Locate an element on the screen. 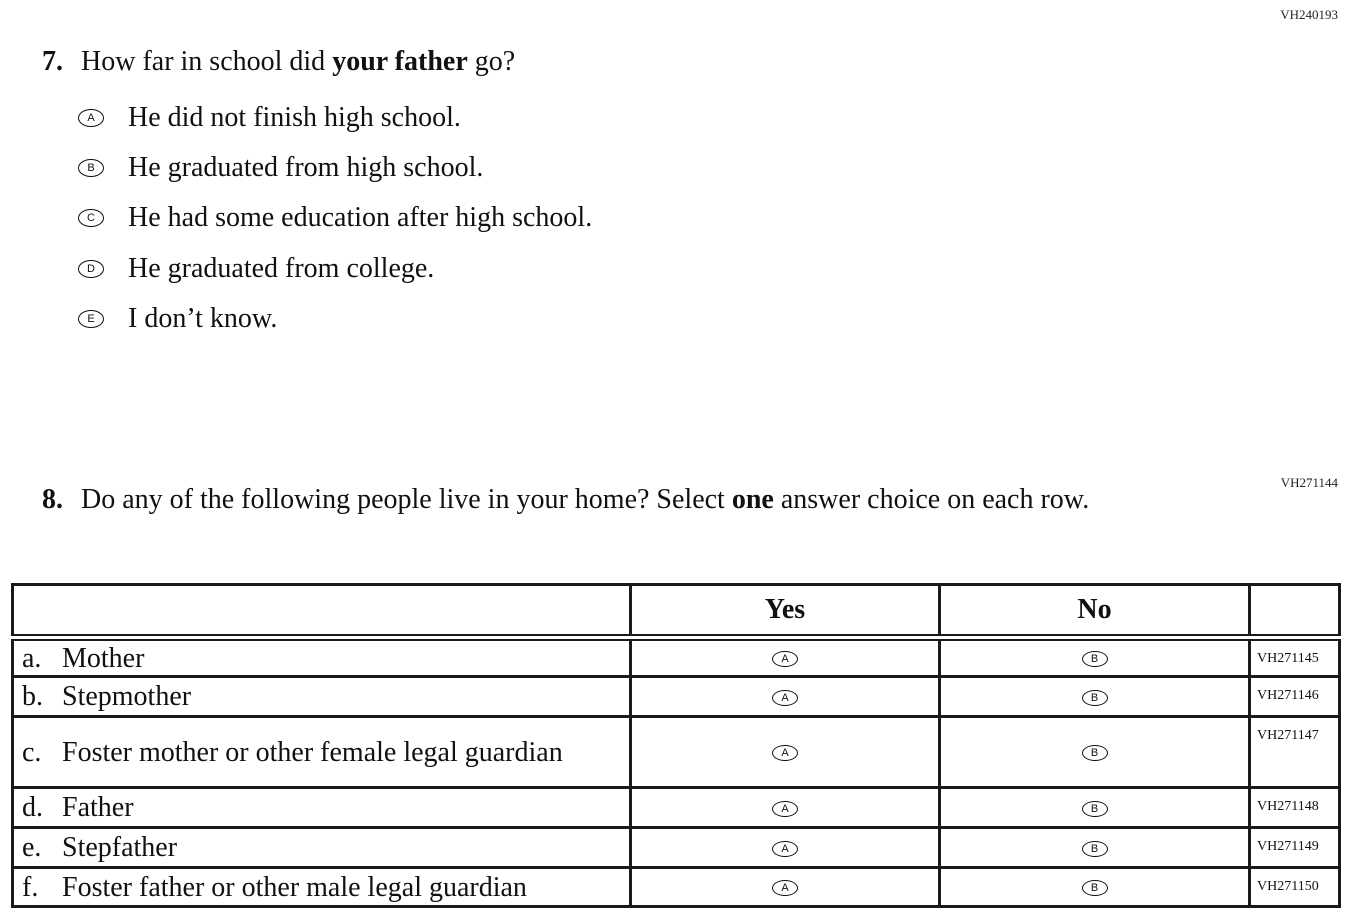 The image size is (1348, 919). question-text-part: answer choice on each row. is located at coordinates (931, 499).